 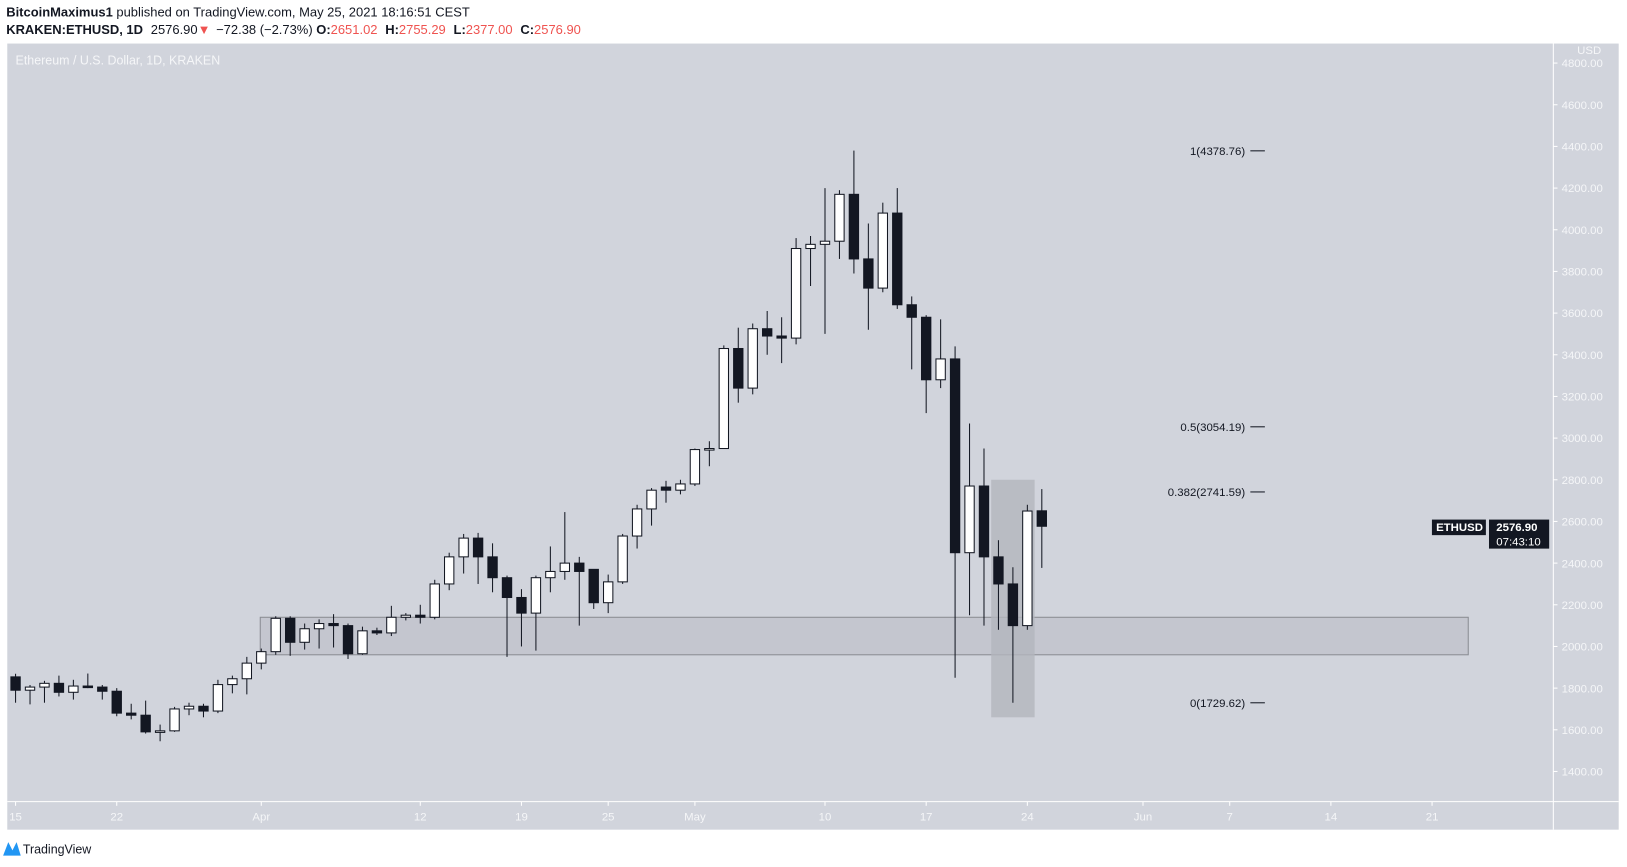 I want to click on y-tick-label: 3200.00, so click(x=1582, y=398).